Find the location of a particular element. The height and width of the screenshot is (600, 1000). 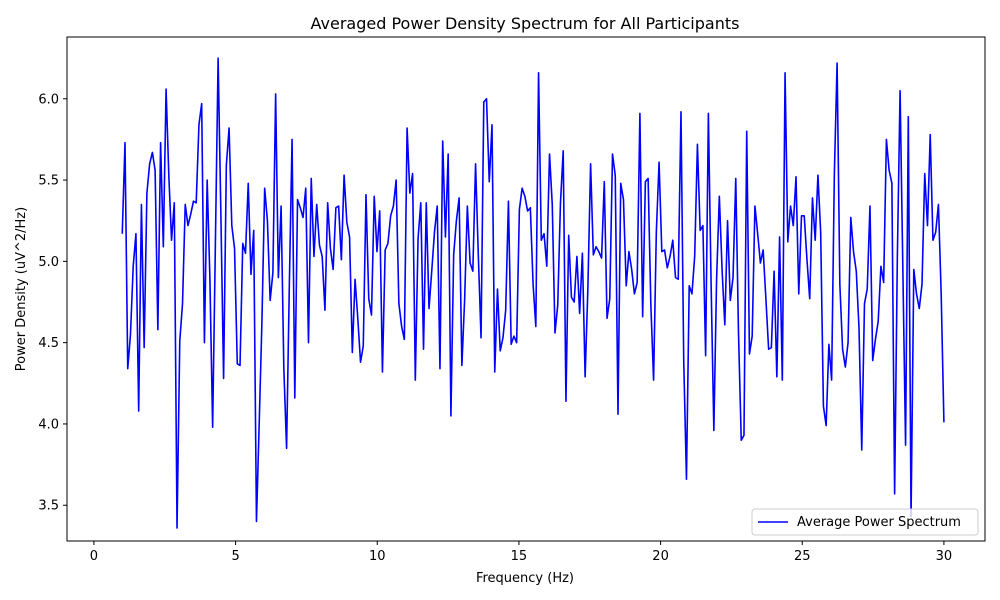

x-tick-label: 15 is located at coordinates (519, 556).